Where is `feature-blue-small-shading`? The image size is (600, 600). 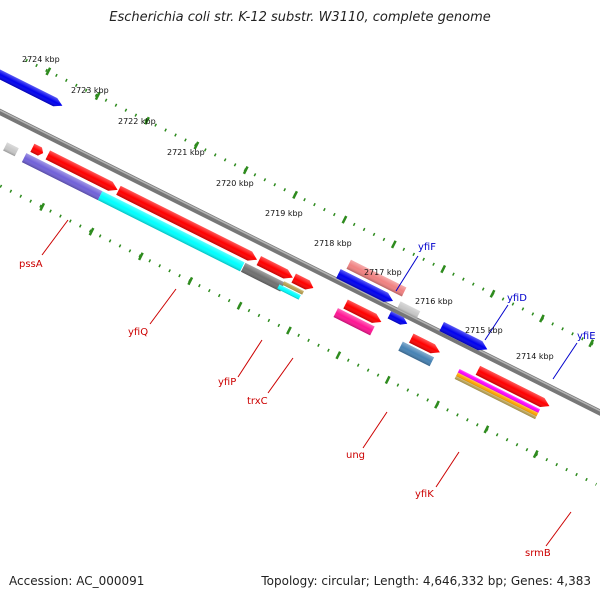 feature-blue-small-shading is located at coordinates (397, 318).